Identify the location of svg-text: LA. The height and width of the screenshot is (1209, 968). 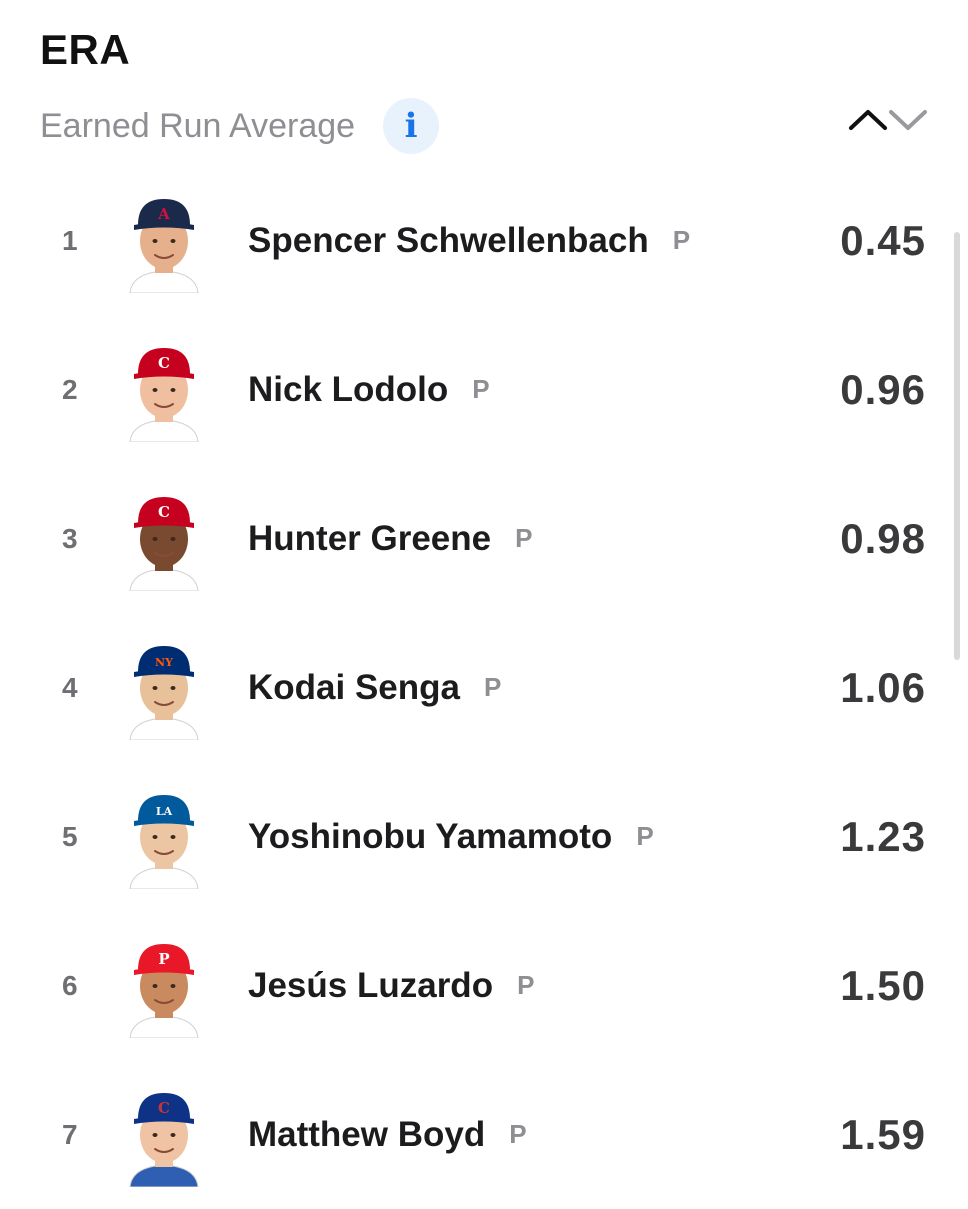
(164, 811).